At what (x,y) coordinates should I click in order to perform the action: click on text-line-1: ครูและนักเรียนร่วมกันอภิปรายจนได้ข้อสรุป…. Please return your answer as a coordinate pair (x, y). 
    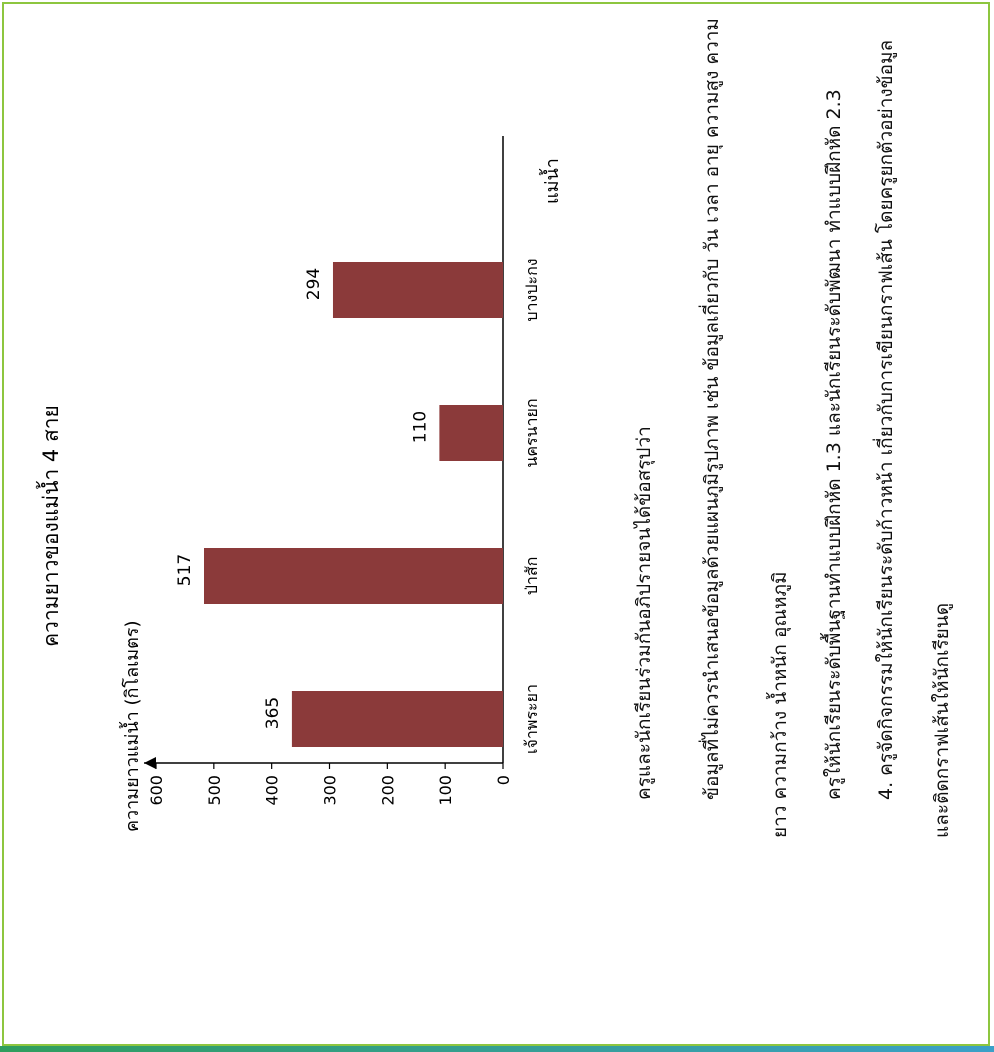
    Looking at the image, I should click on (644, 613).